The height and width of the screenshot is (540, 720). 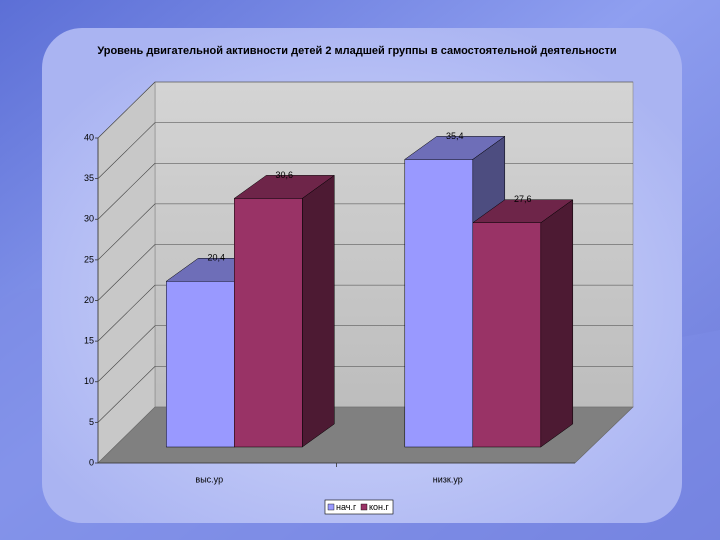 What do you see at coordinates (89, 178) in the screenshot?
I see `y-tick-label: 35` at bounding box center [89, 178].